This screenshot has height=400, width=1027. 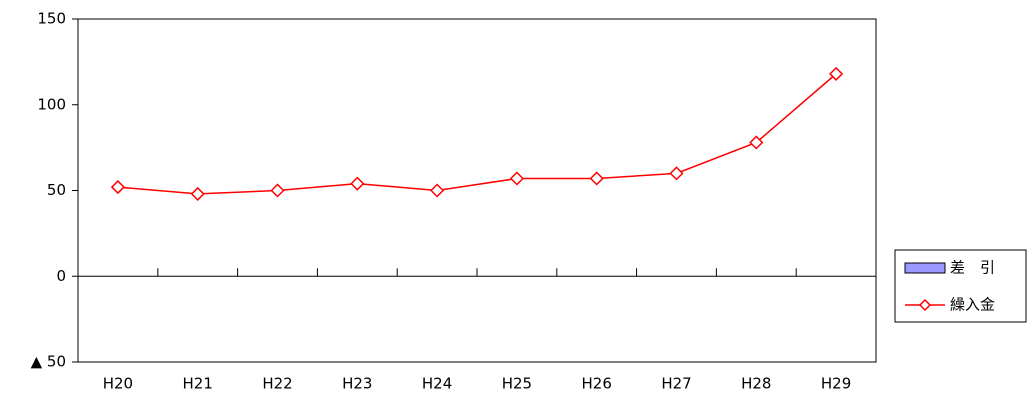 I want to click on x-tick-label: H27, so click(x=676, y=384).